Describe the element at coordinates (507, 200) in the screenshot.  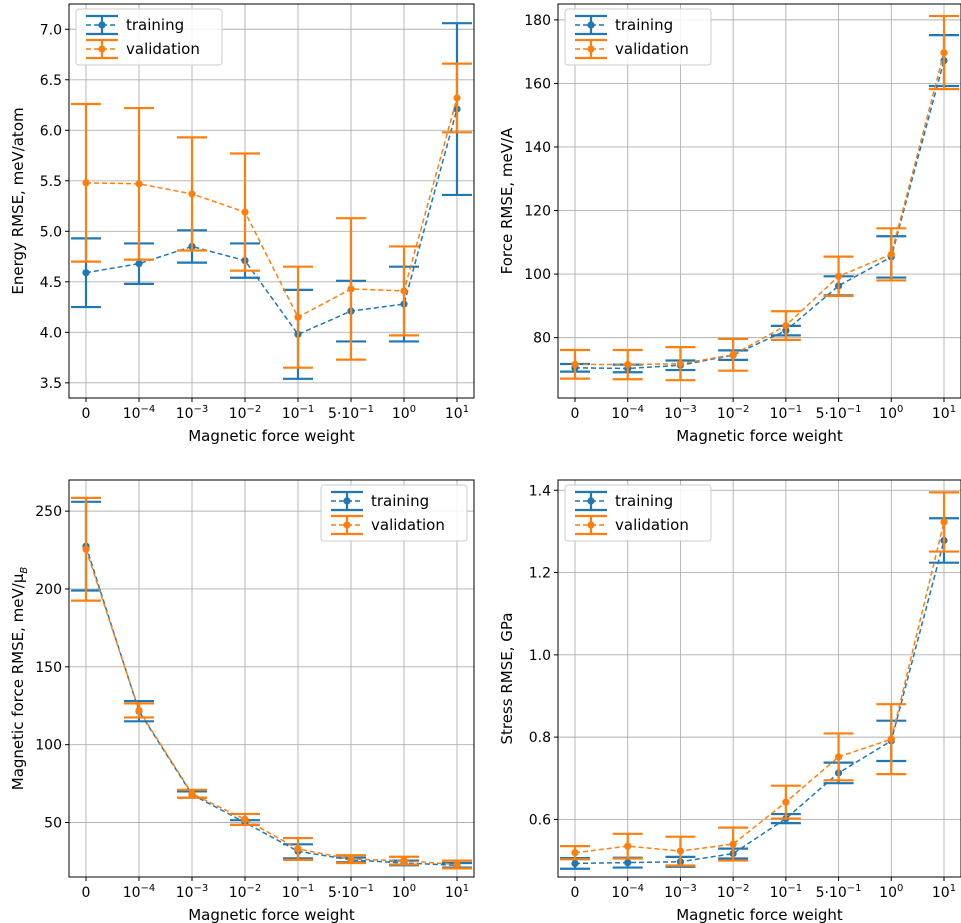
I see `y-axis-label: Force RMSE, meV/A` at that location.